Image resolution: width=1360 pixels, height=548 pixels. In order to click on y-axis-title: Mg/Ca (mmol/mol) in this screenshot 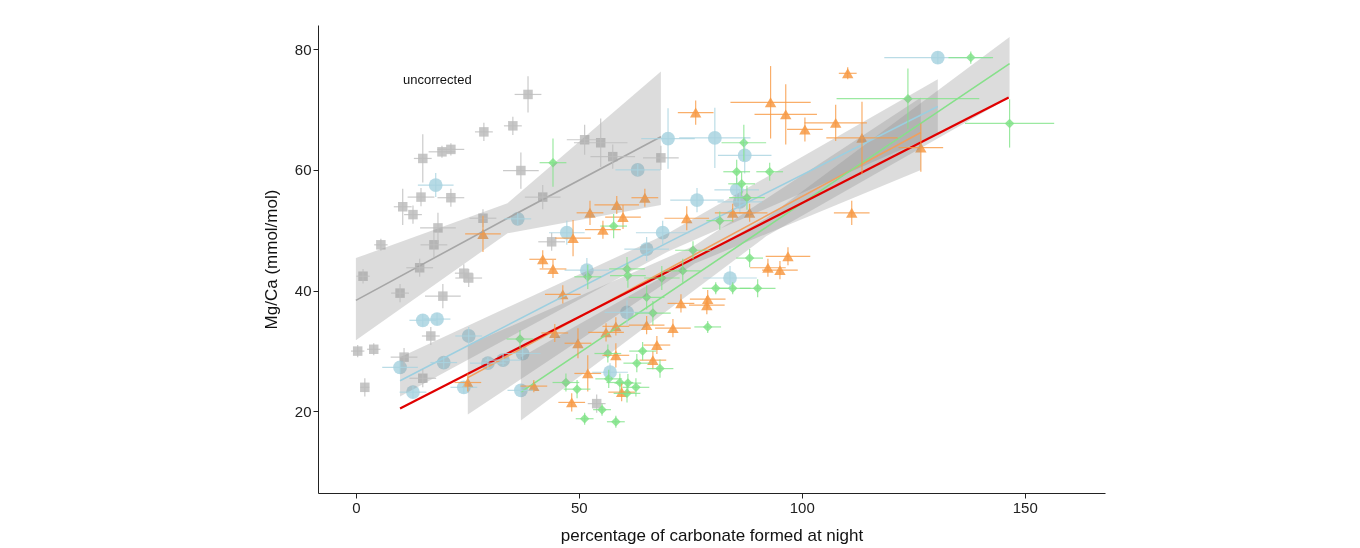, I will do `click(271, 259)`.